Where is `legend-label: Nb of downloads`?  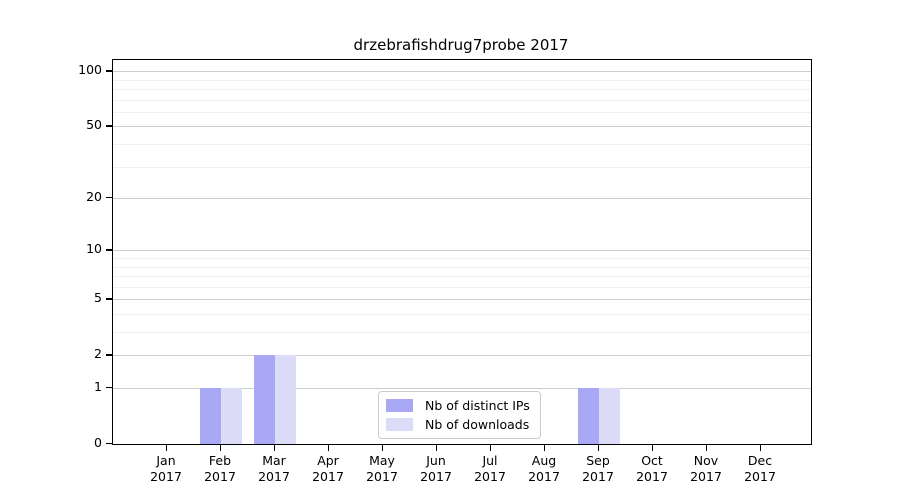 legend-label: Nb of downloads is located at coordinates (477, 424).